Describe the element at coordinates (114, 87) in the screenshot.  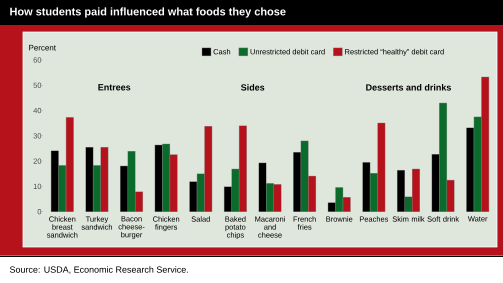
I see `annotation: Entrees` at that location.